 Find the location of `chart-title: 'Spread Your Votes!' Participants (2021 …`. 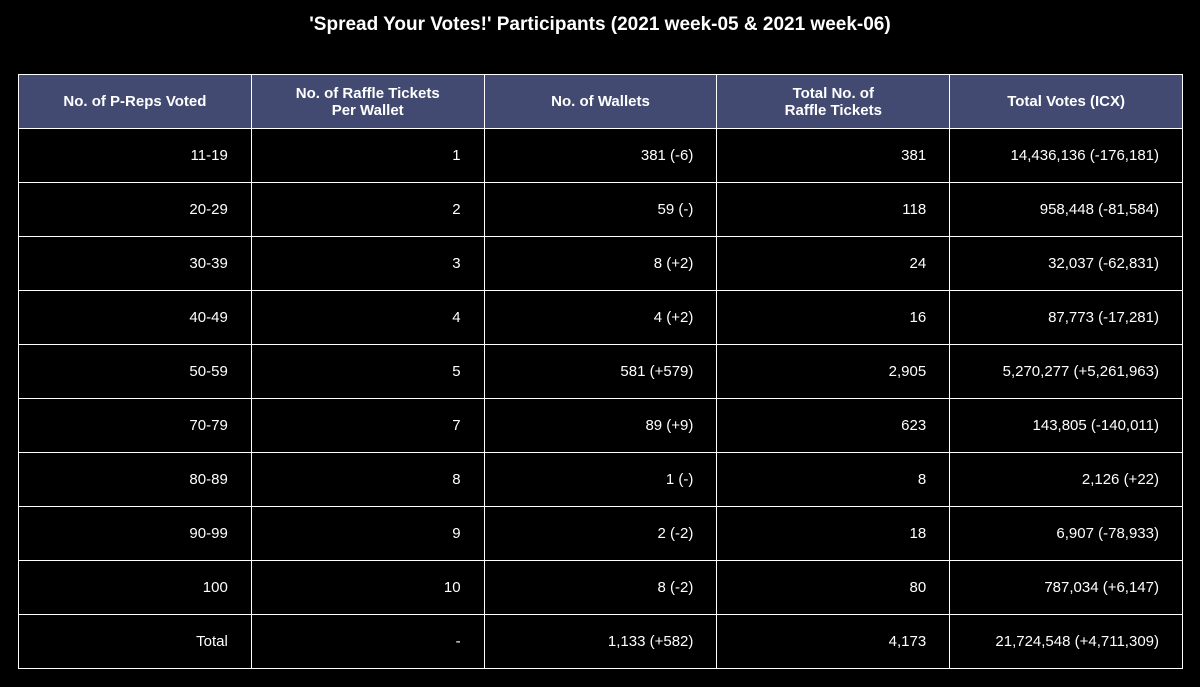

chart-title: 'Spread Your Votes!' Participants (2021 … is located at coordinates (600, 24).